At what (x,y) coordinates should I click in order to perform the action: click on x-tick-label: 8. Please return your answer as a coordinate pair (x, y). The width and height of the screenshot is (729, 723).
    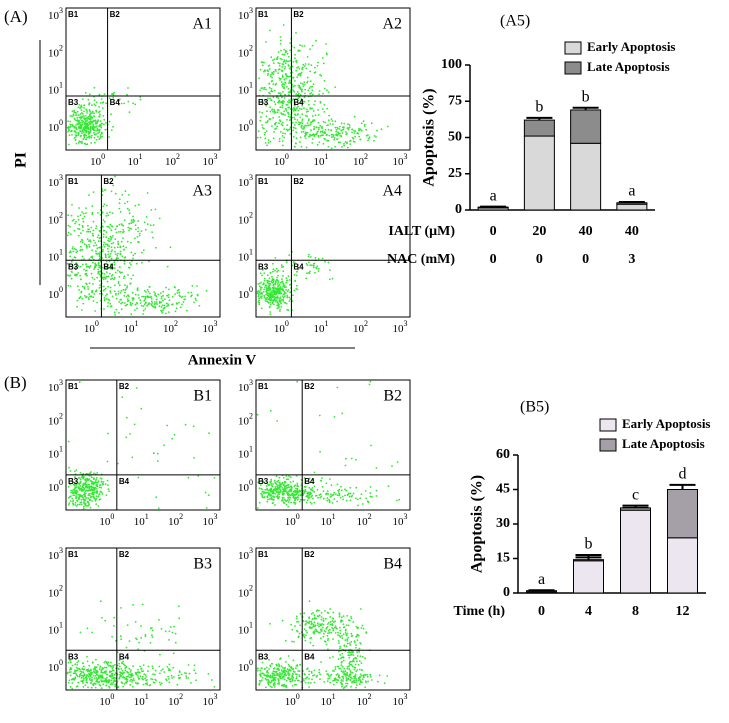
    Looking at the image, I should click on (635, 611).